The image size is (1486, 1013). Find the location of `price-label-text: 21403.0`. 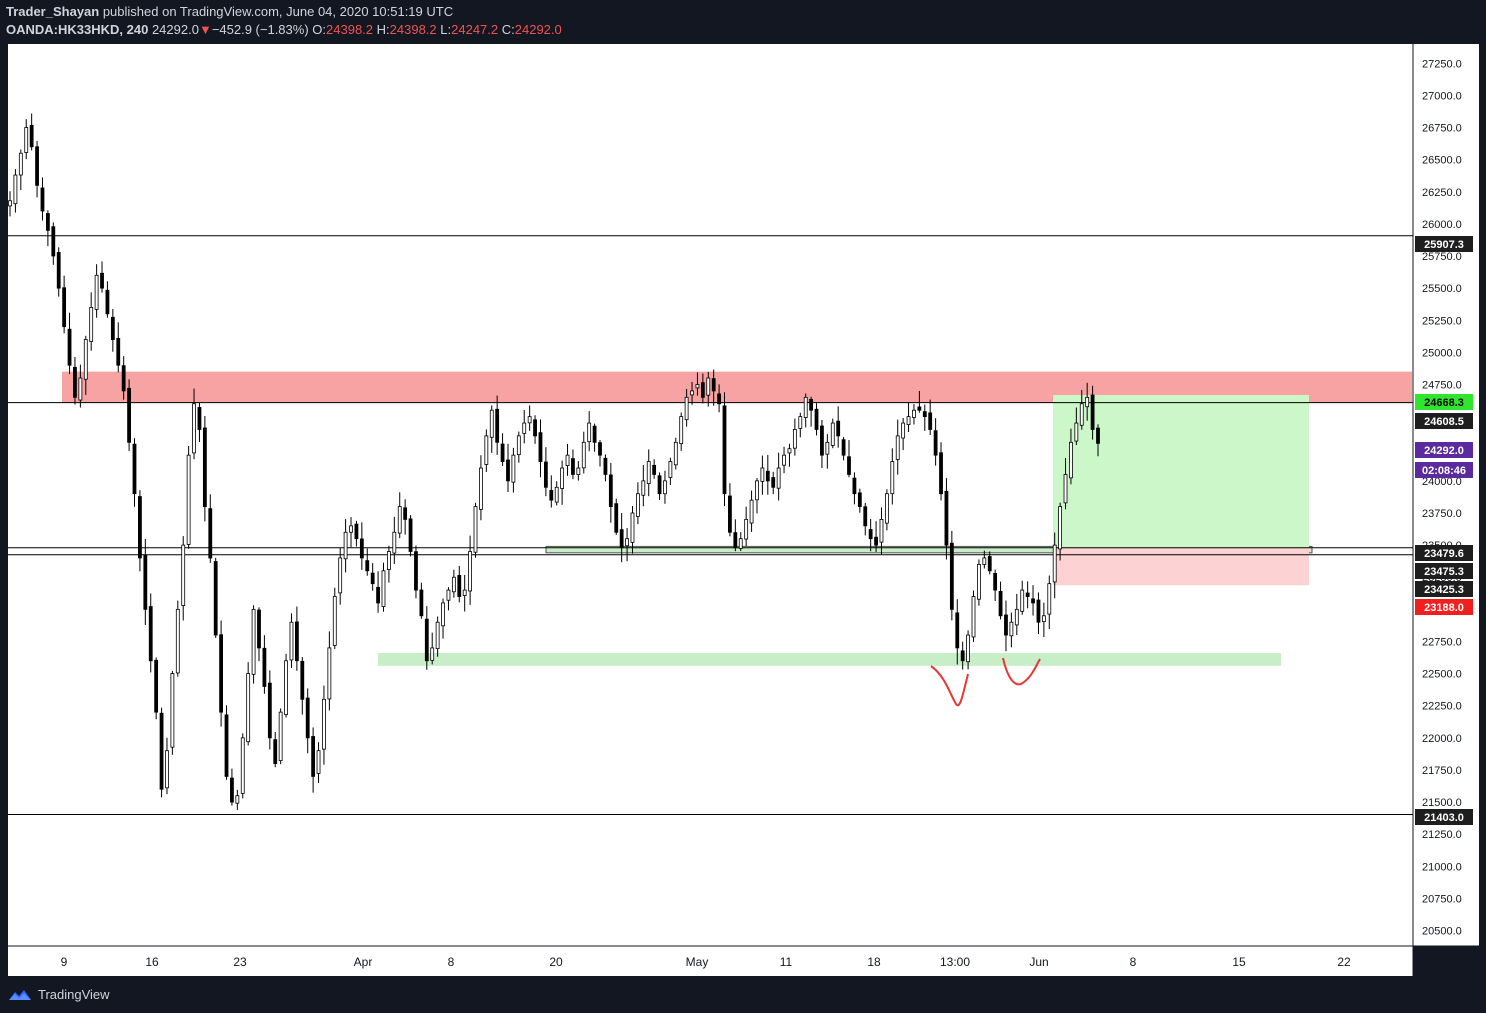

price-label-text: 21403.0 is located at coordinates (1444, 818).